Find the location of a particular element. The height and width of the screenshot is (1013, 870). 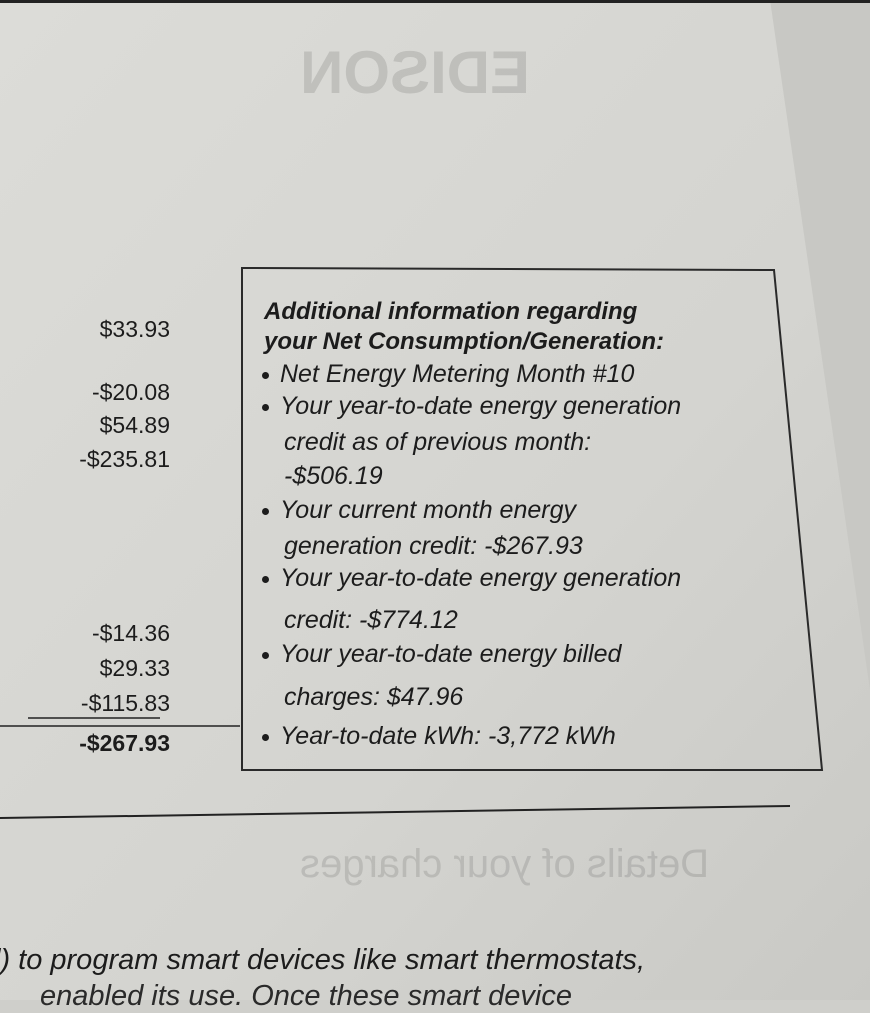

info-line: Your year-to-date energy billed is located at coordinates (441, 654).